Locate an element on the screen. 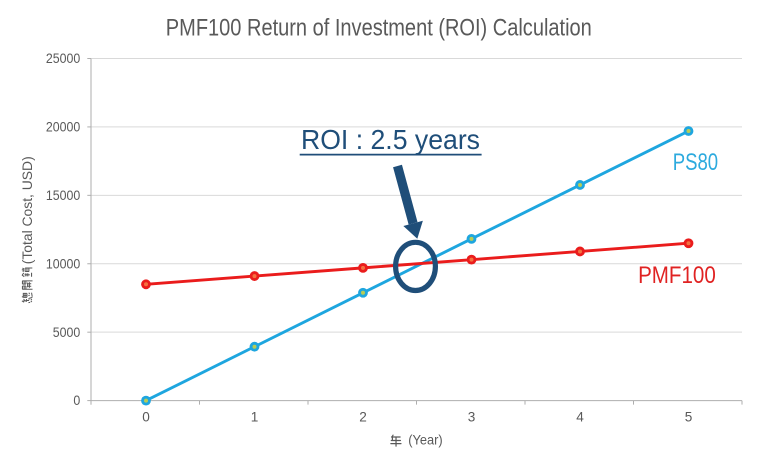 This screenshot has width=757, height=475. svg-text: 10000 is located at coordinates (63, 263).